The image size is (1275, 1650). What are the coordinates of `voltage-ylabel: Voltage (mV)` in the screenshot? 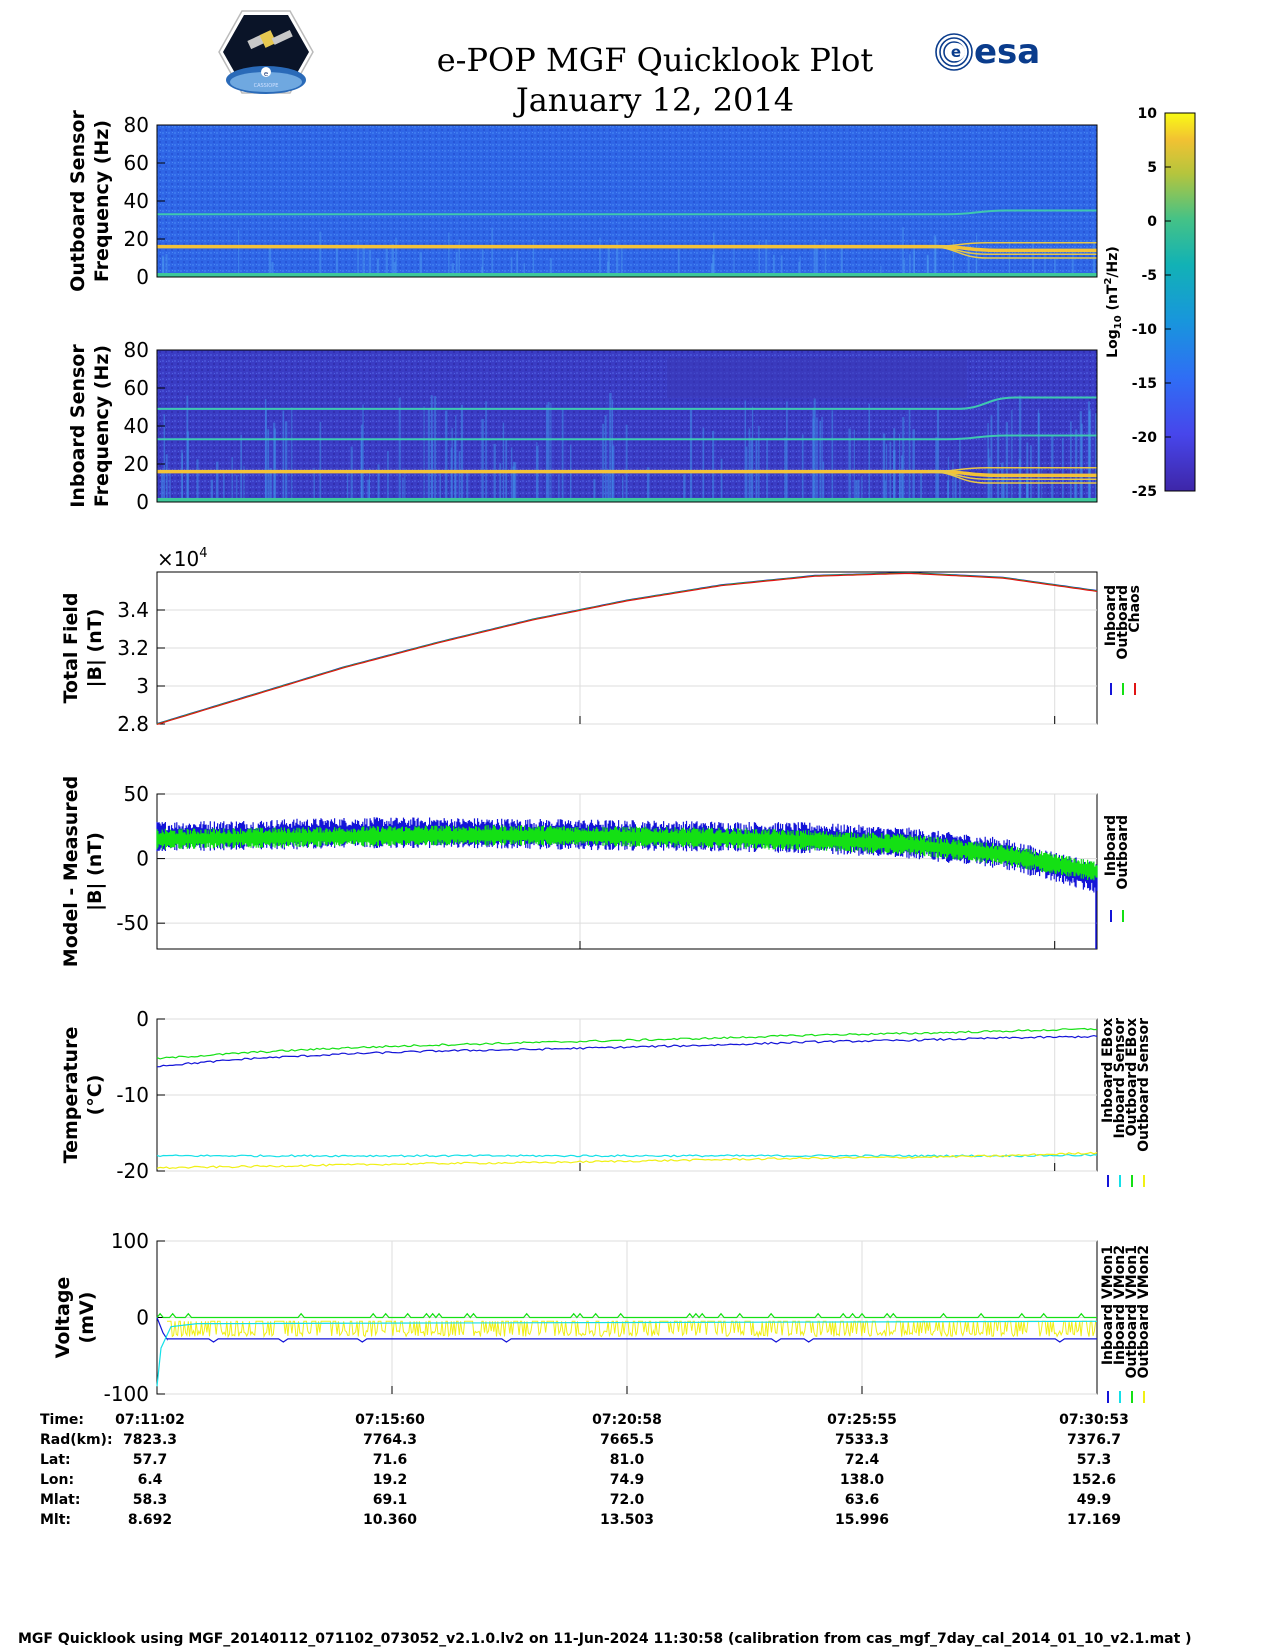 It's located at (75, 1318).